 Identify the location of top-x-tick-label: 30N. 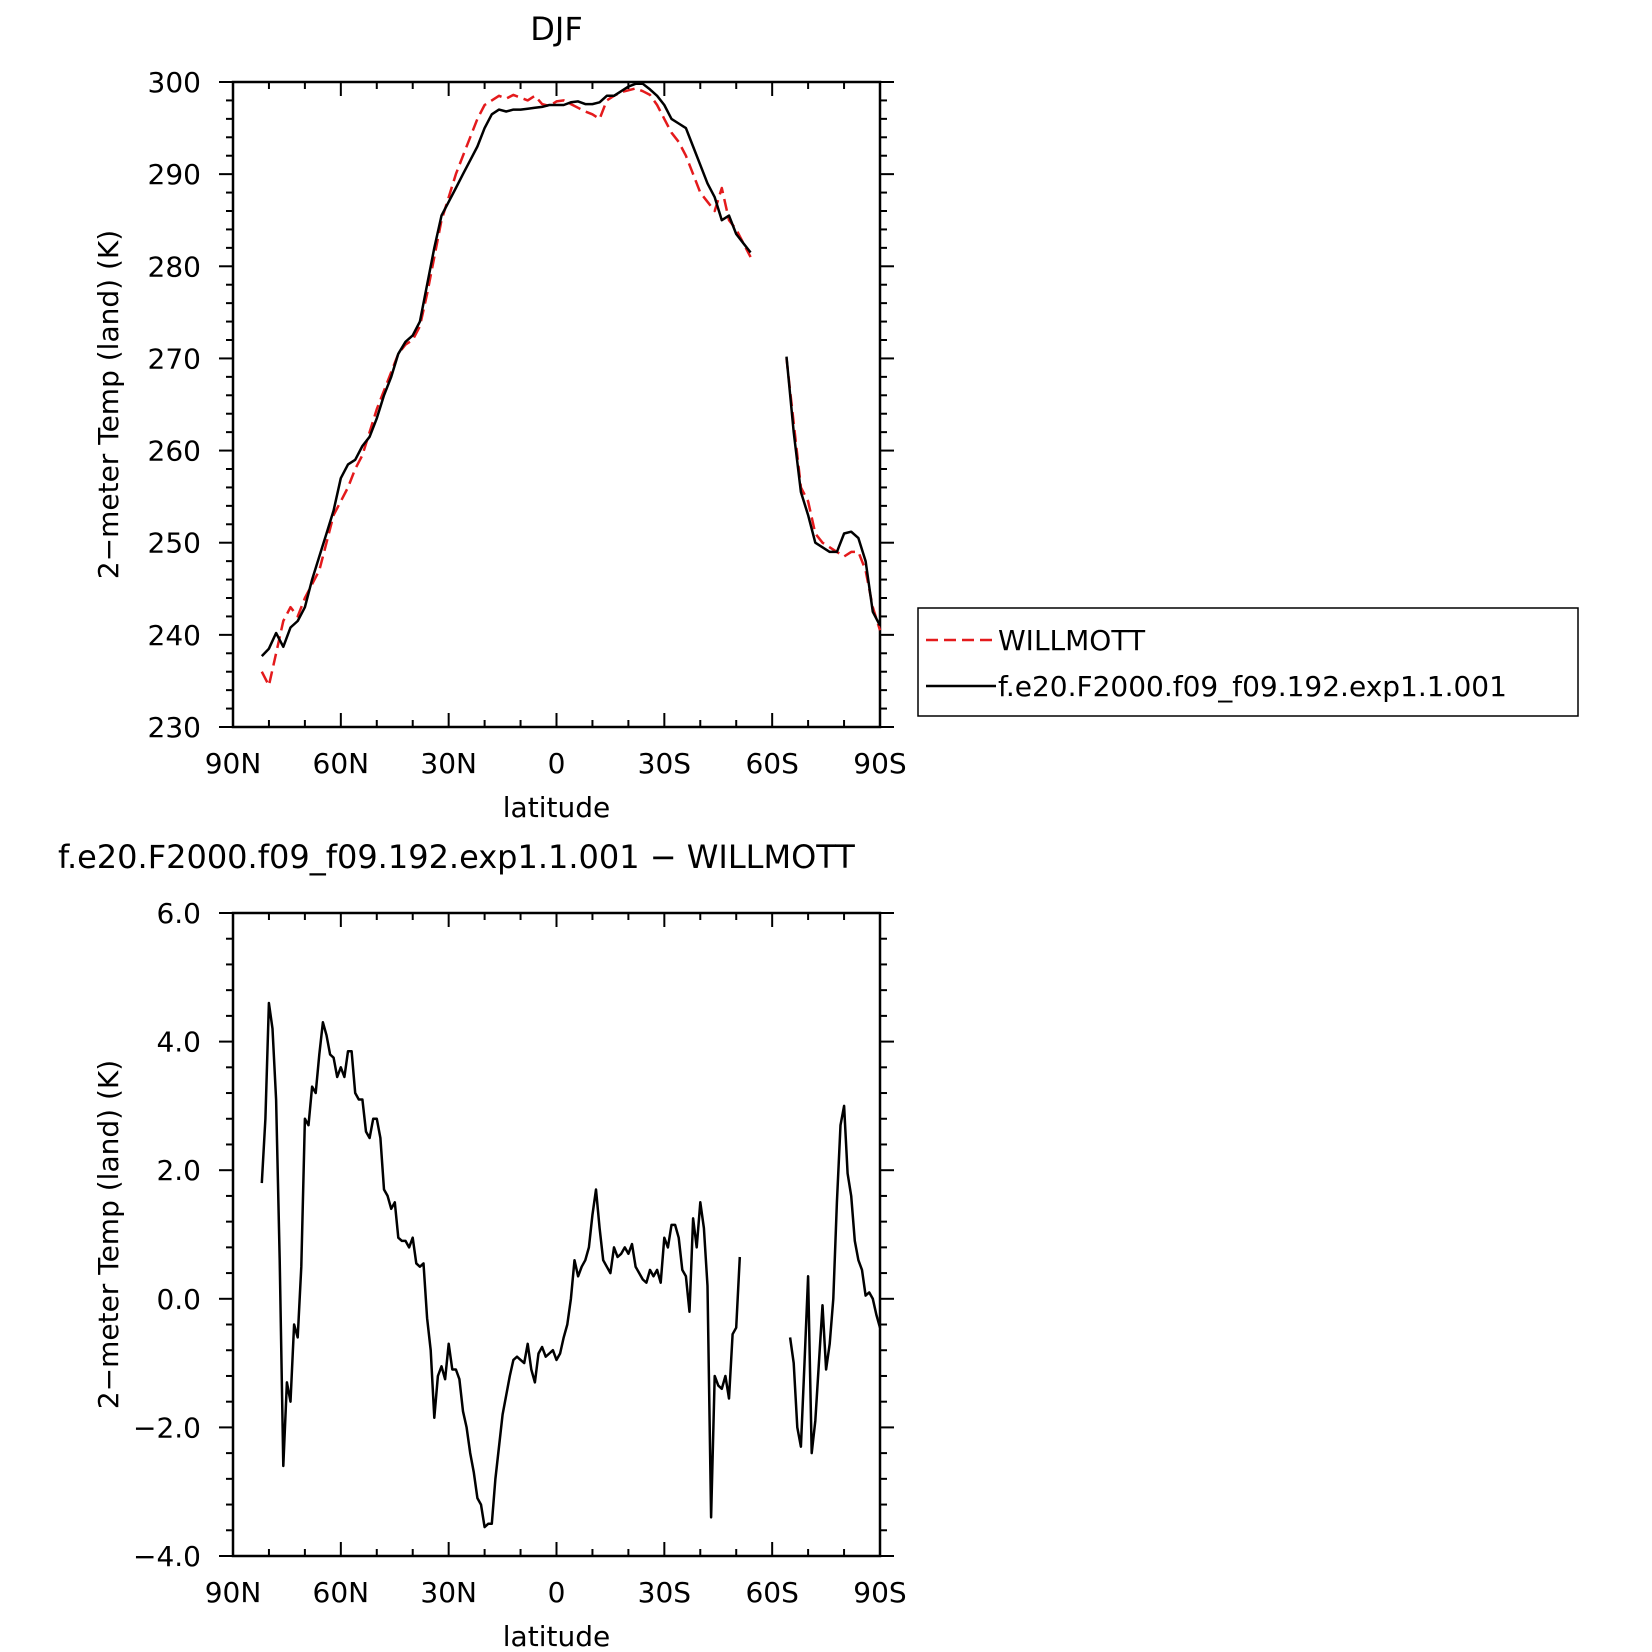
(448, 763).